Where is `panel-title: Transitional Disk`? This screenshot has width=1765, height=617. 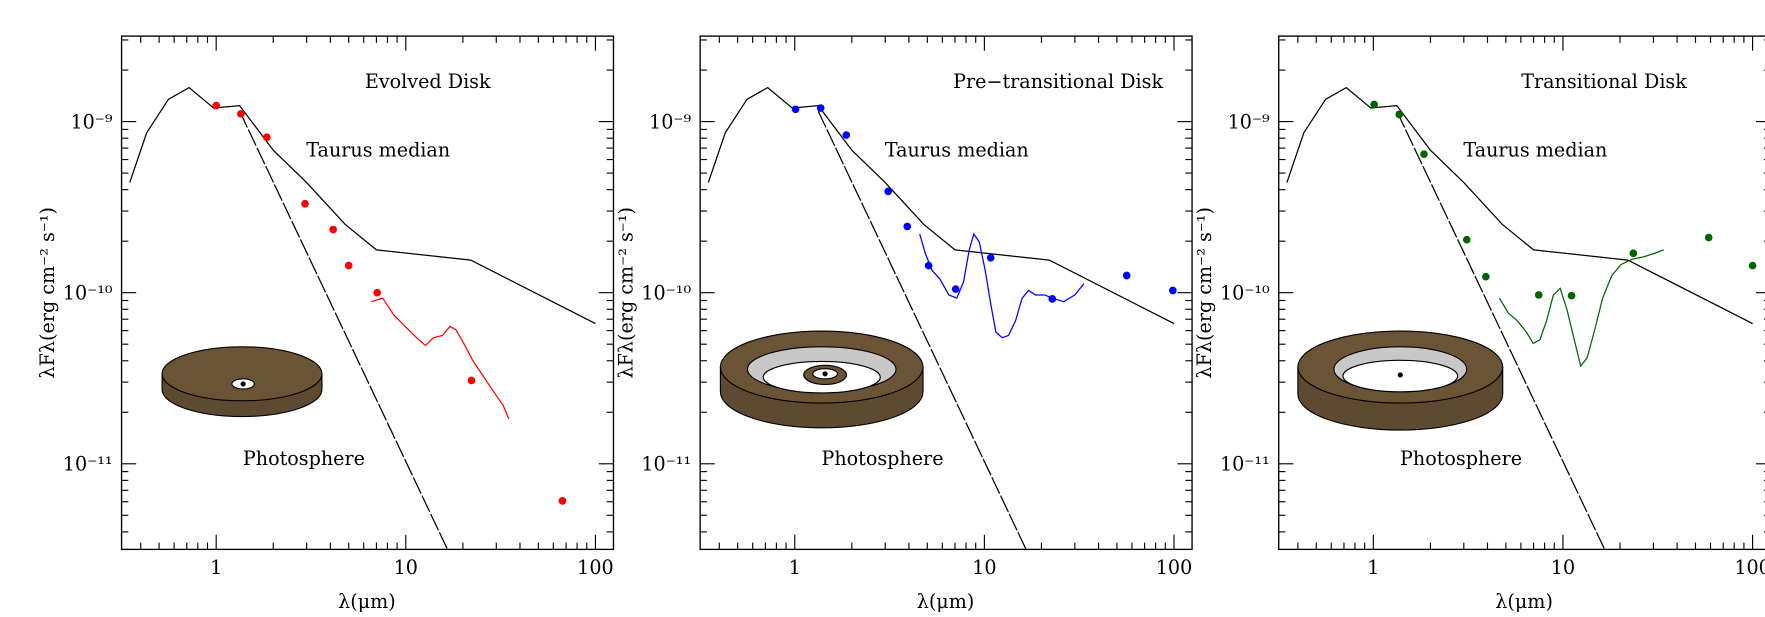 panel-title: Transitional Disk is located at coordinates (1604, 81).